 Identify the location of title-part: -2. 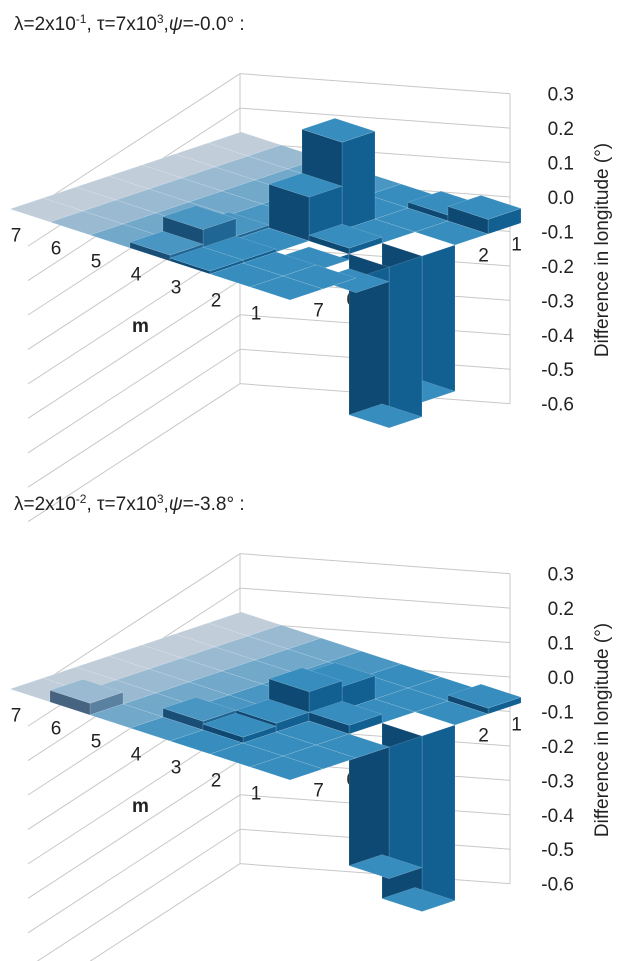
(81, 499).